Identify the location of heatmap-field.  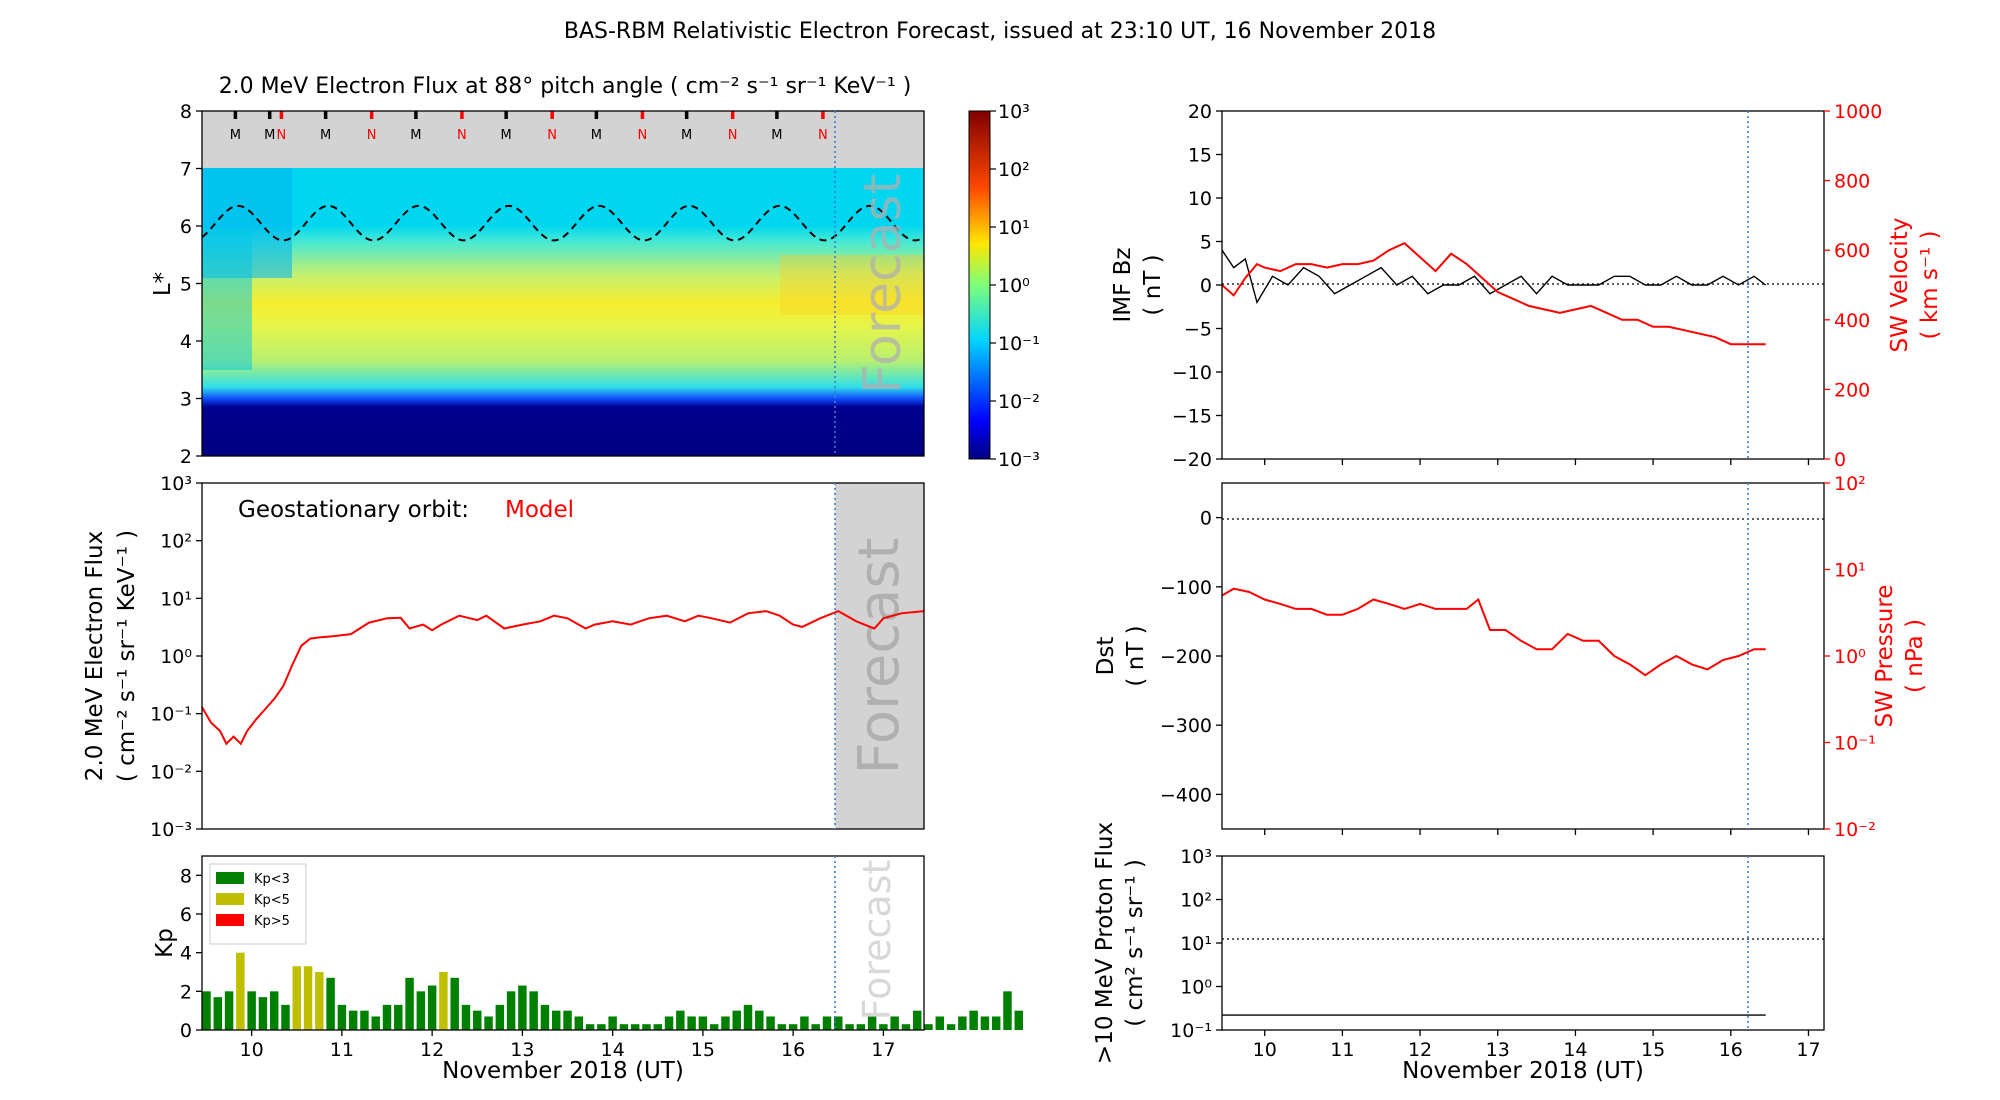
(563, 312).